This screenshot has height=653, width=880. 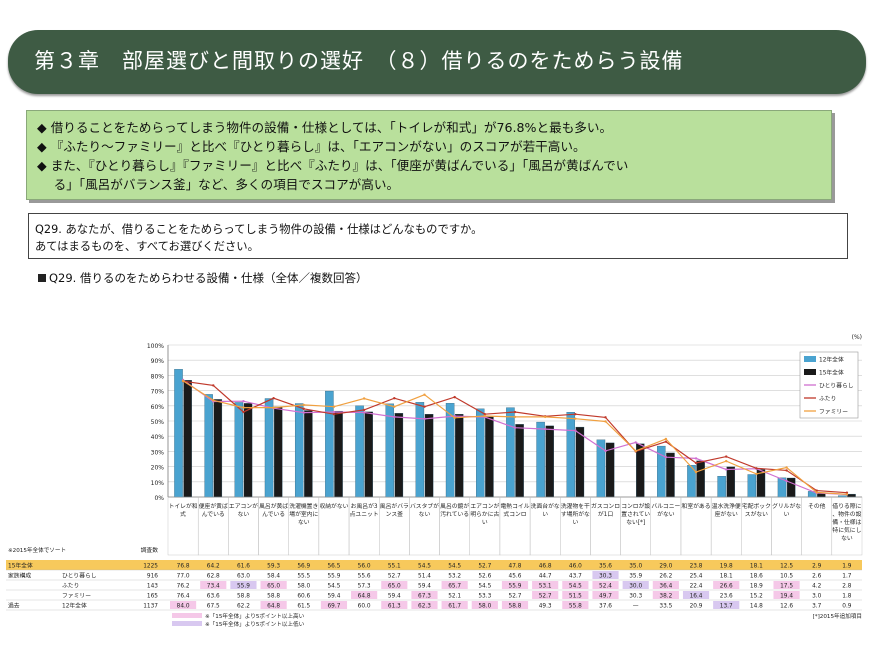 What do you see at coordinates (364, 597) in the screenshot?
I see `cell-value: 64.8` at bounding box center [364, 597].